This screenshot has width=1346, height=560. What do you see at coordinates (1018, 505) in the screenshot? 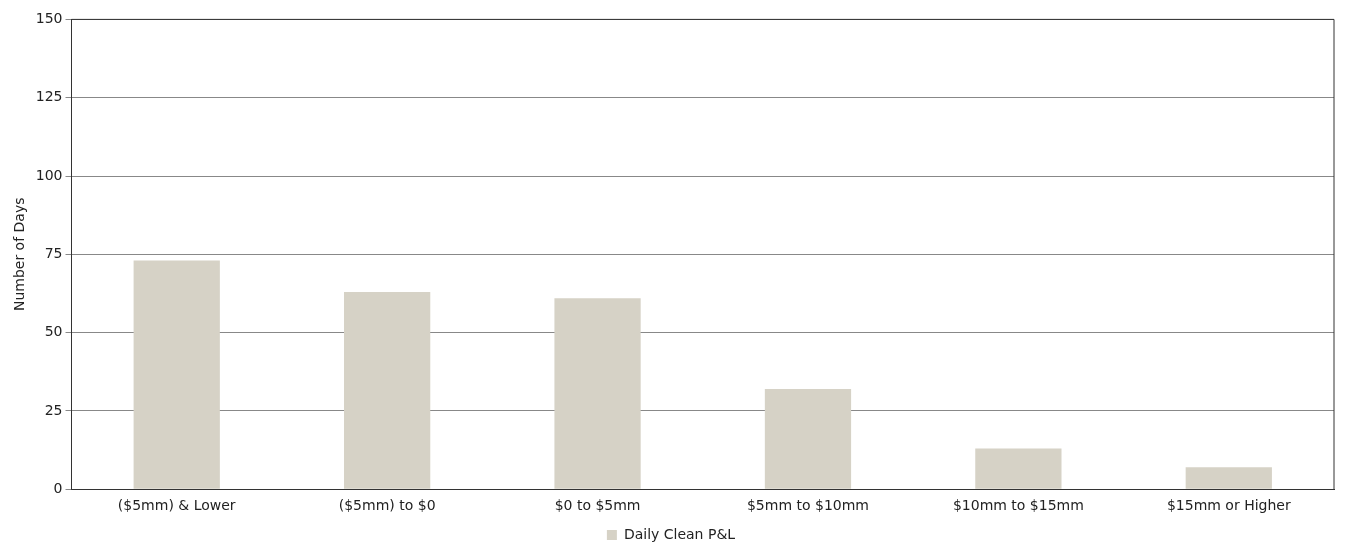
I see `x-tick-label: $10mm to $15mm` at bounding box center [1018, 505].